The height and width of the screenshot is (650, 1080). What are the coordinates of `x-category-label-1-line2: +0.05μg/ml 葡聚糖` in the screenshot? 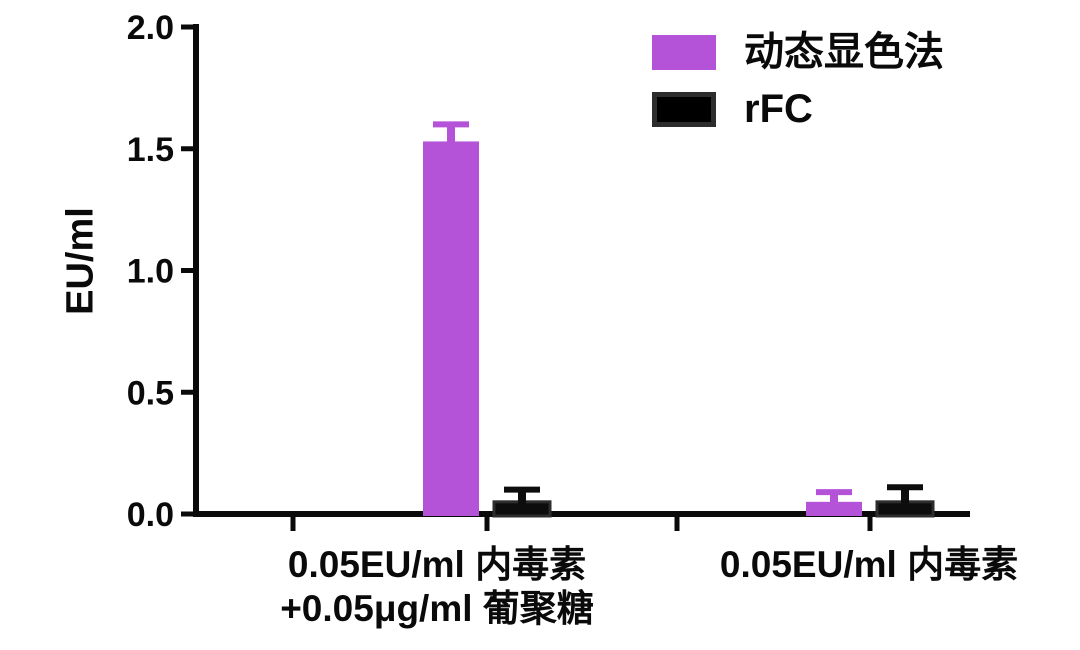 It's located at (437, 608).